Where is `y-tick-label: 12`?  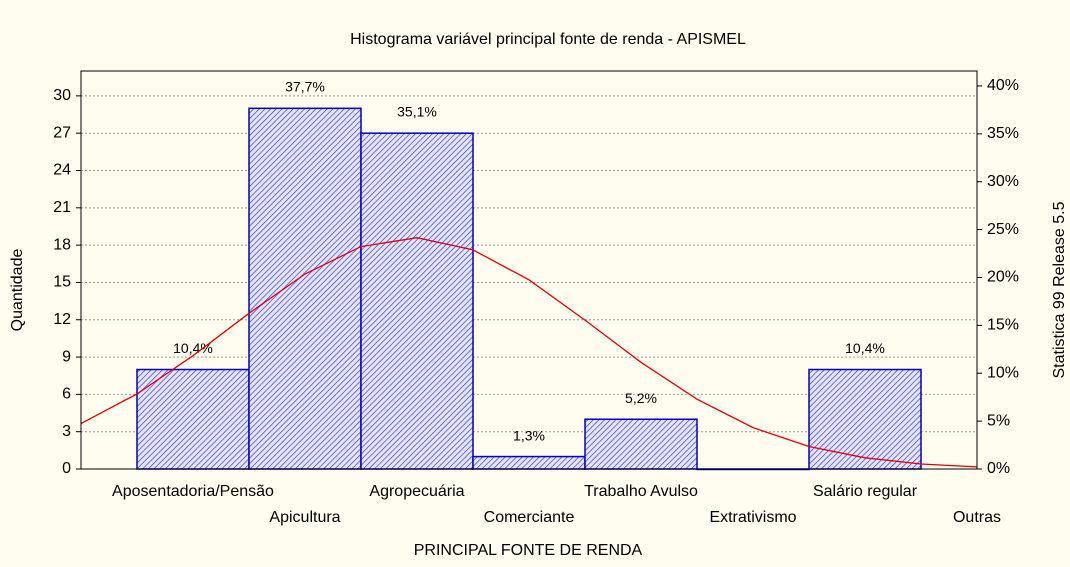 y-tick-label: 12 is located at coordinates (62, 319).